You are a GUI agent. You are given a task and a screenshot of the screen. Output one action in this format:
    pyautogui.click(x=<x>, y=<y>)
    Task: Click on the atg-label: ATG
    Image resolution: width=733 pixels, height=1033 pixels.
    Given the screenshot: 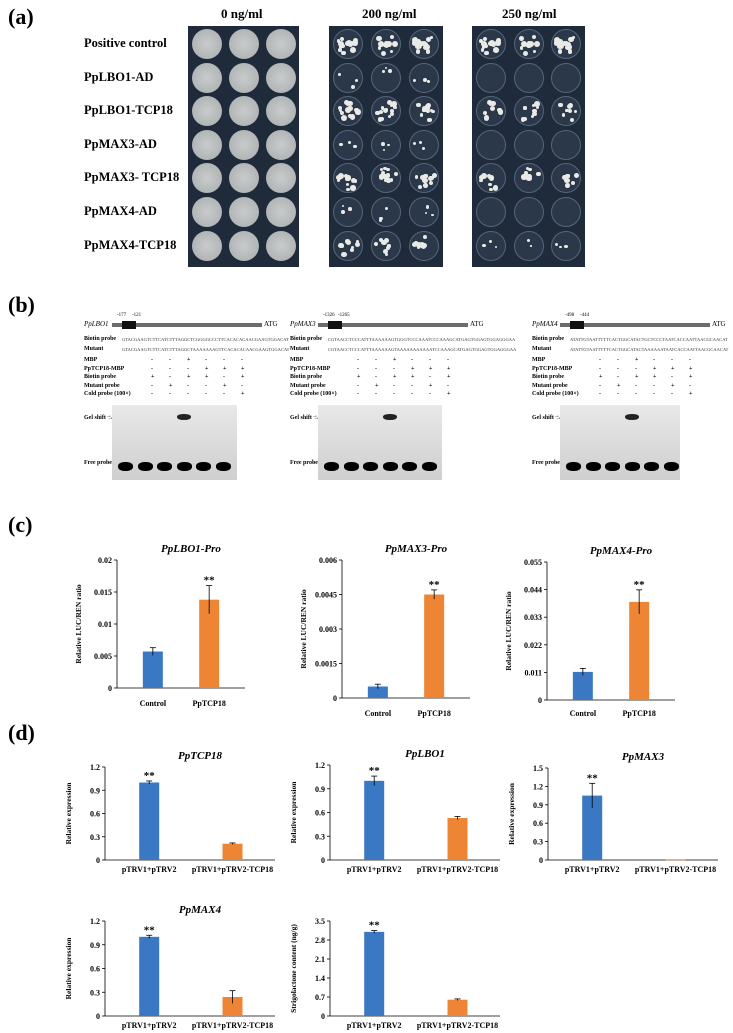 What is the action you would take?
    pyautogui.click(x=271, y=324)
    